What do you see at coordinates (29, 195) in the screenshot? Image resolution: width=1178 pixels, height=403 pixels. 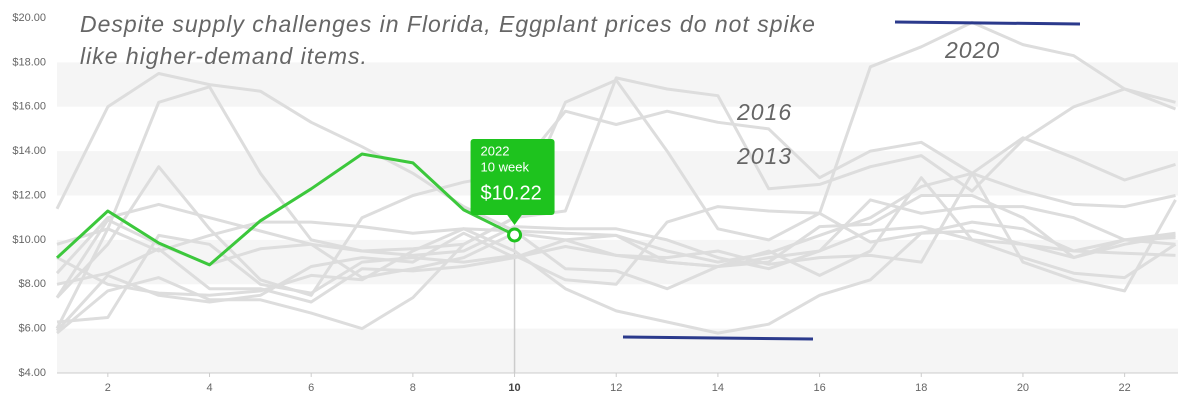 I see `y-tick-label: $12.00` at bounding box center [29, 195].